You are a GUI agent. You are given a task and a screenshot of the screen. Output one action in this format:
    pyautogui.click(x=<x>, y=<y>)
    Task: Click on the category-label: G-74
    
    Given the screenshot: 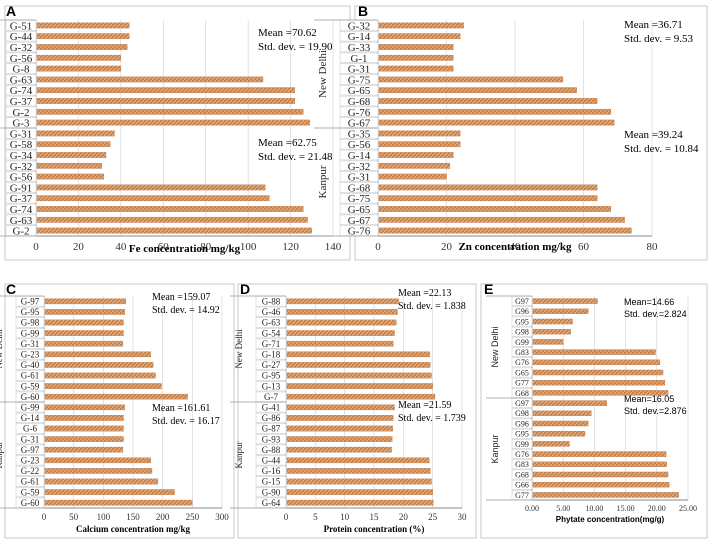 What is the action you would take?
    pyautogui.click(x=21, y=91)
    